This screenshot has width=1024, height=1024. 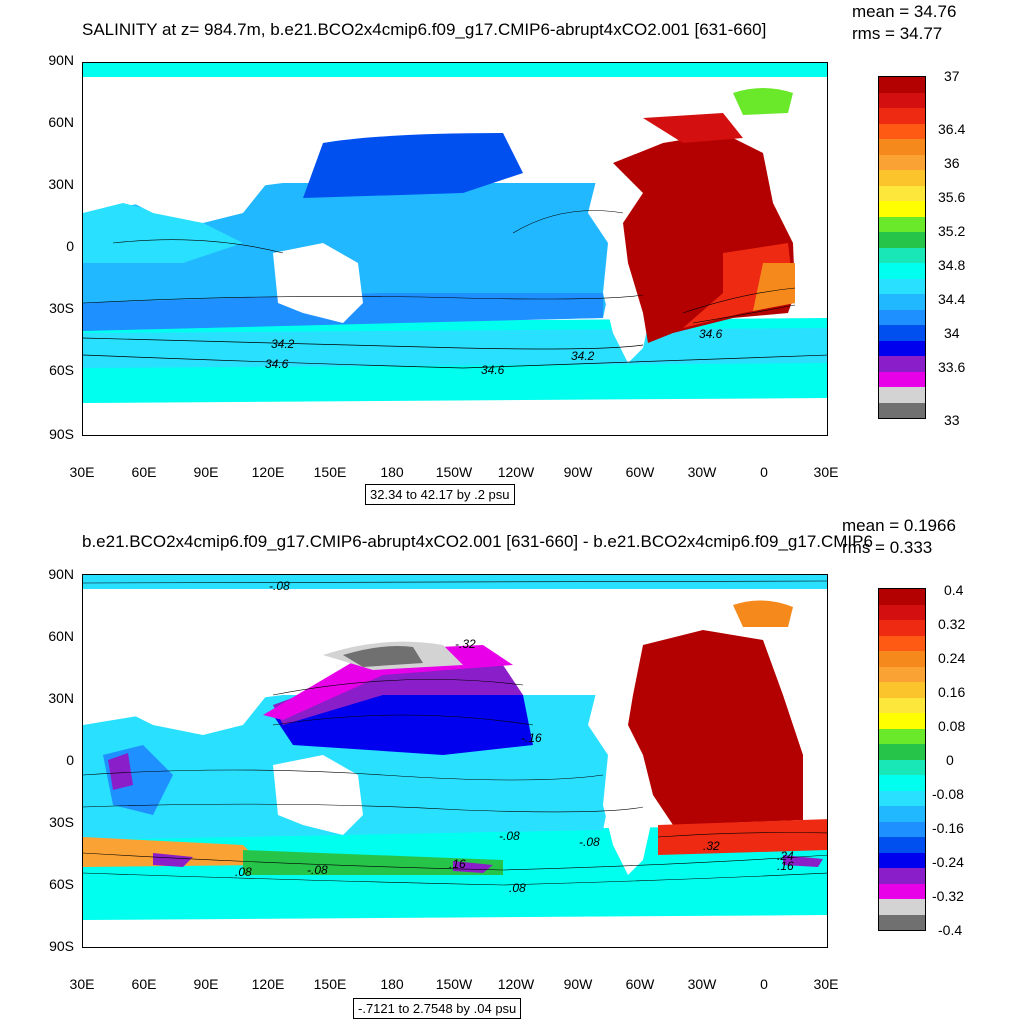 I want to click on lat-label: 30N, so click(x=61, y=184).